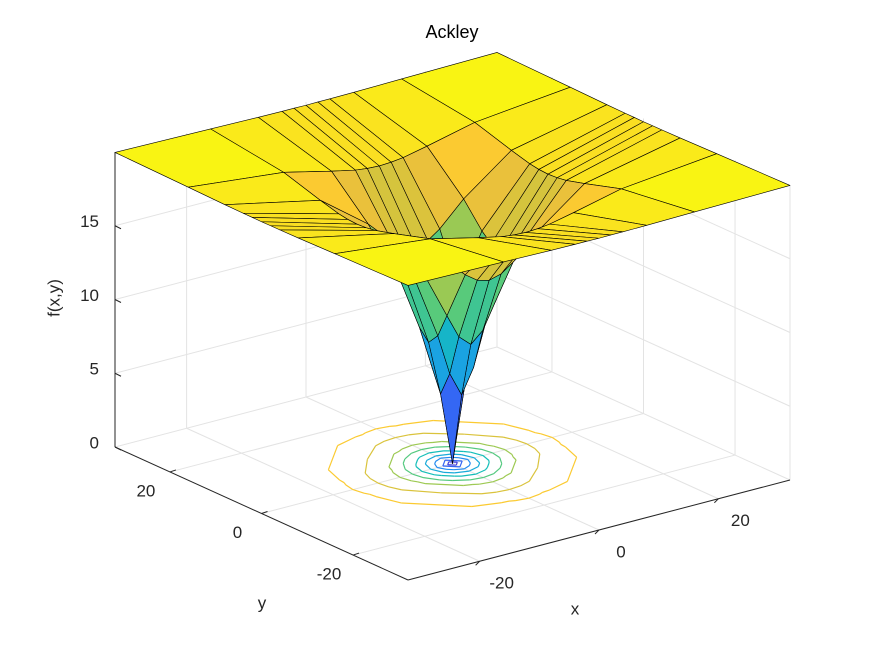 The height and width of the screenshot is (656, 875). I want to click on x-tick-label: 0, so click(620, 551).